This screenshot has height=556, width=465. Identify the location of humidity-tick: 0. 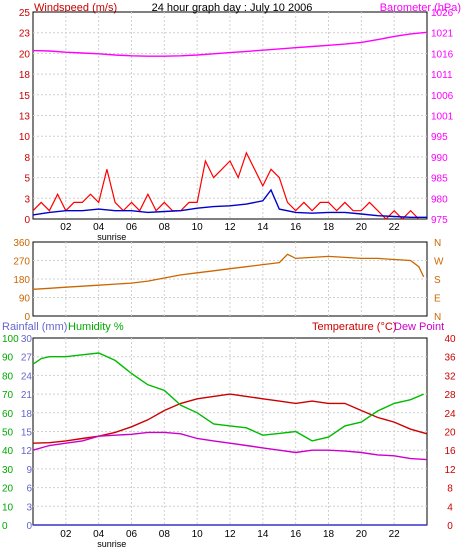
(5, 526).